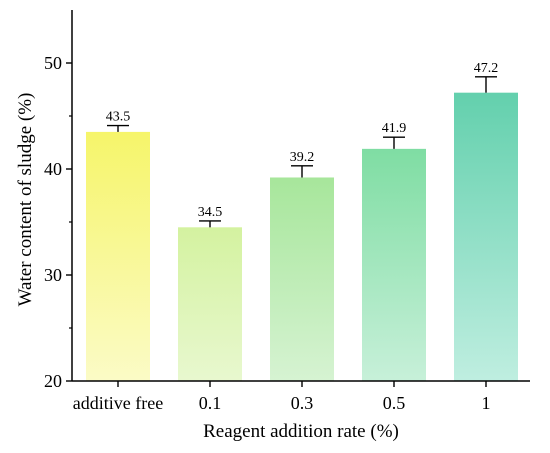  What do you see at coordinates (486, 403) in the screenshot?
I see `x-tick-label-4: 1` at bounding box center [486, 403].